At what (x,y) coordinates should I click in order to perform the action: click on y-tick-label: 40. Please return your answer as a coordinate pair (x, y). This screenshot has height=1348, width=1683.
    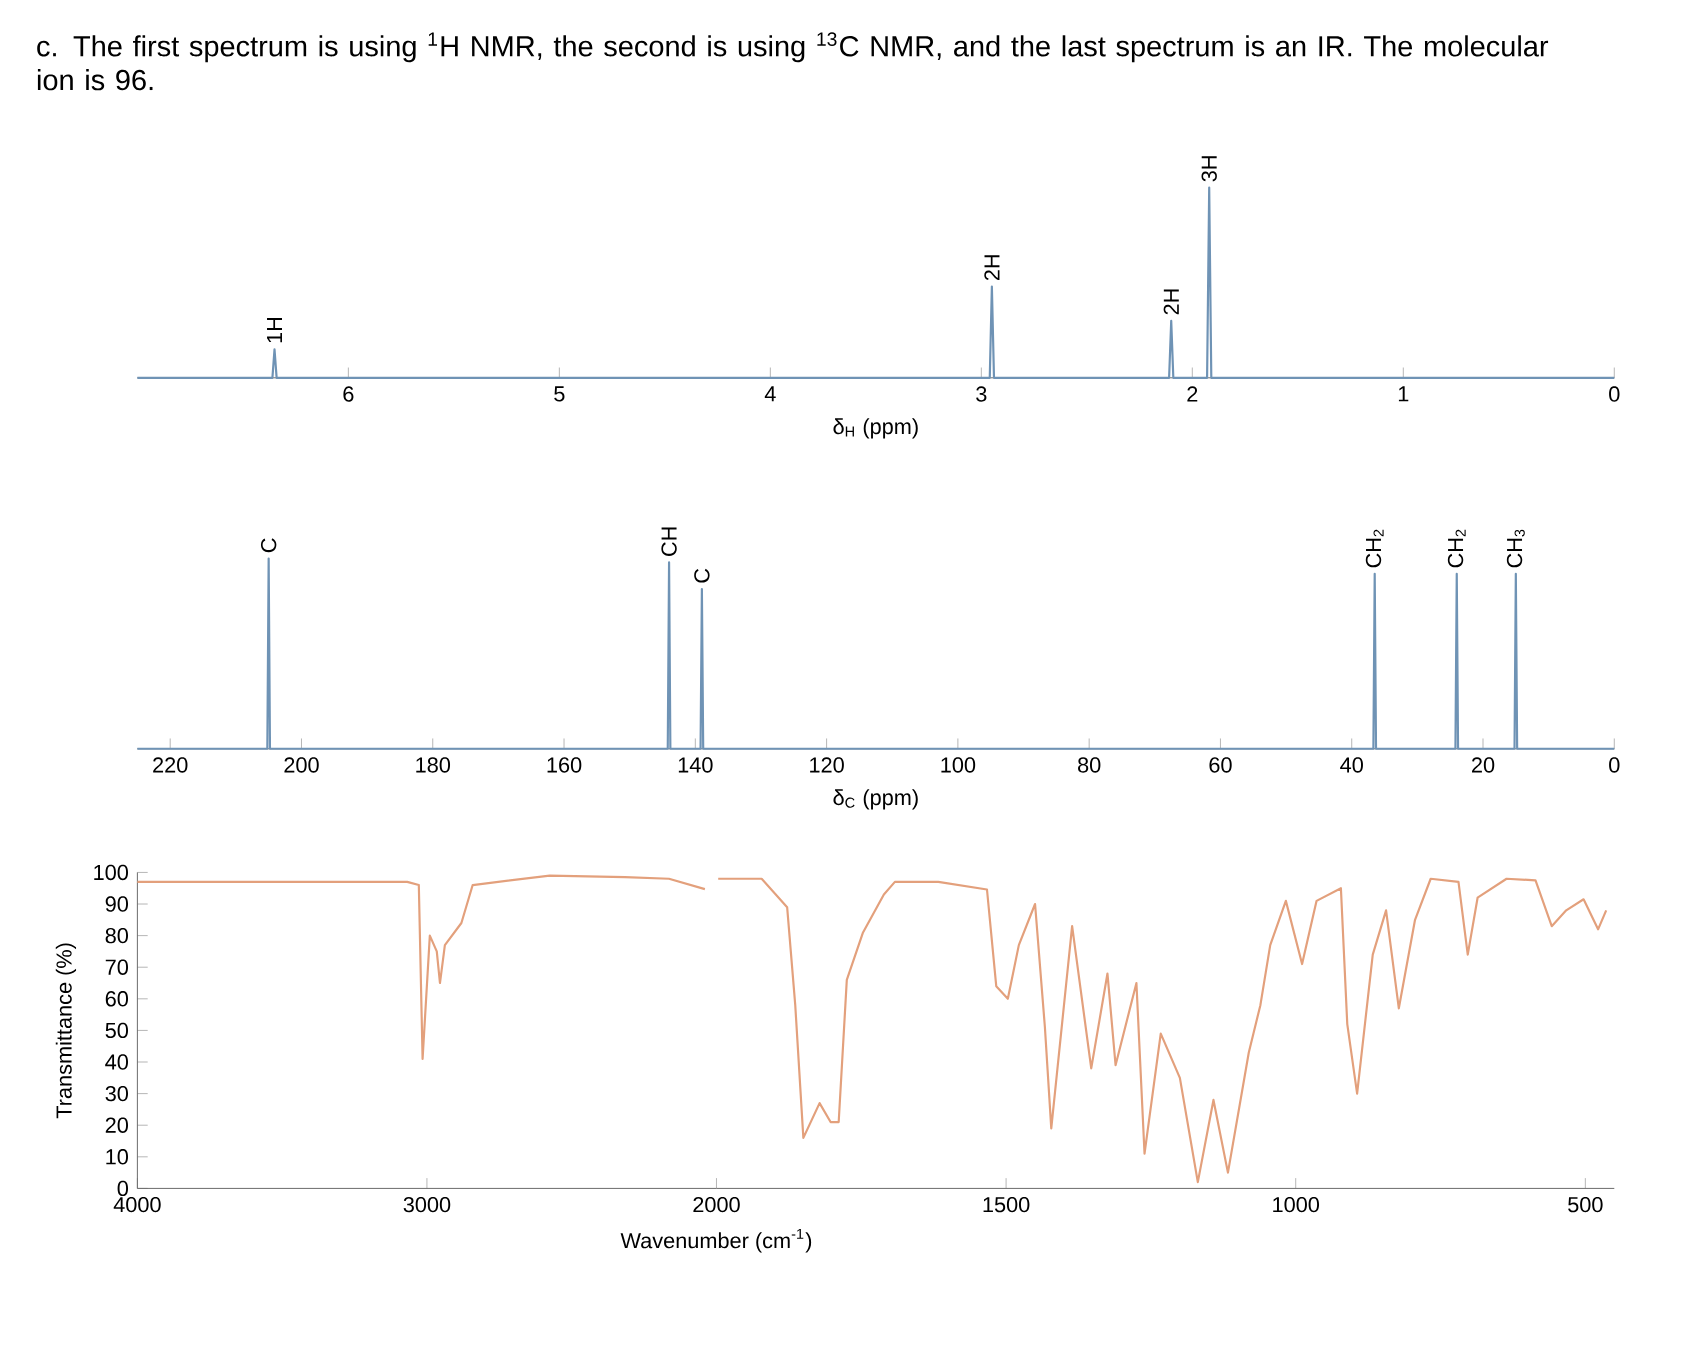
    Looking at the image, I should click on (117, 1062).